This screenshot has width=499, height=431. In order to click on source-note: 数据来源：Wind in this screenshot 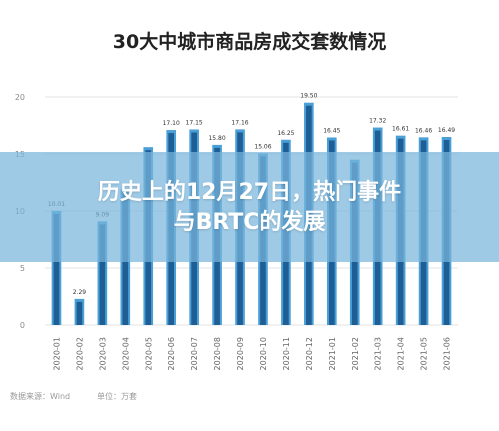, I will do `click(40, 396)`.